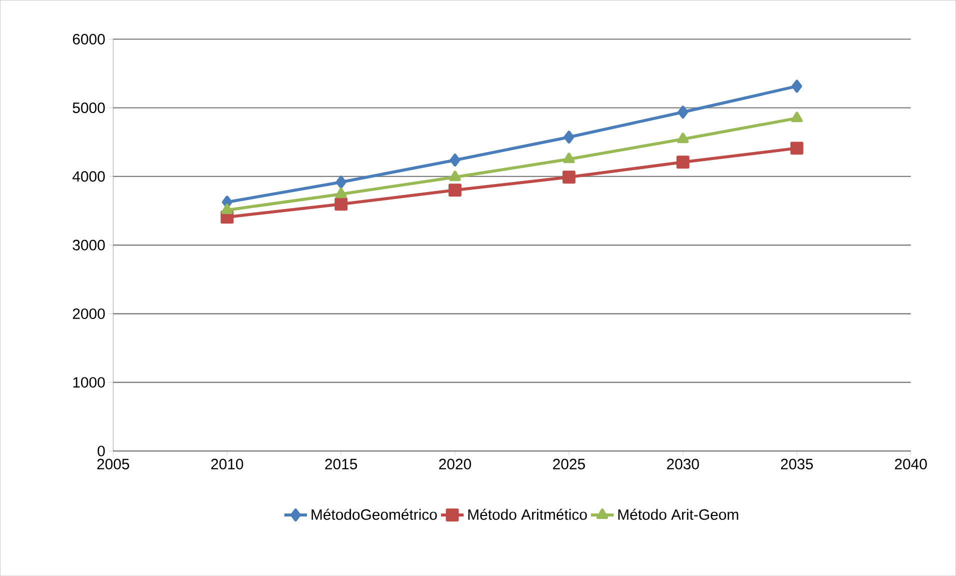 The height and width of the screenshot is (576, 956). What do you see at coordinates (88, 39) in the screenshot?
I see `y-tick-label: 6000` at bounding box center [88, 39].